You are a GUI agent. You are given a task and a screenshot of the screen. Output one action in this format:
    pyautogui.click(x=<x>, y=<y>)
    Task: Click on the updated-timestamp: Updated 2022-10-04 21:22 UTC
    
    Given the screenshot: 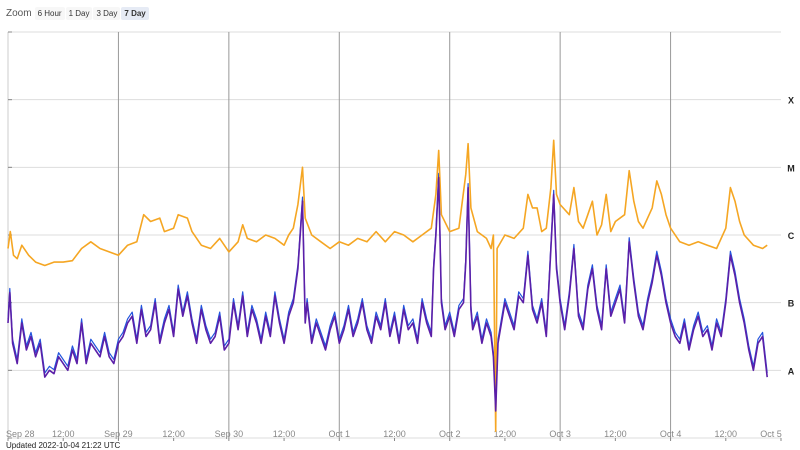 What is the action you would take?
    pyautogui.click(x=63, y=445)
    